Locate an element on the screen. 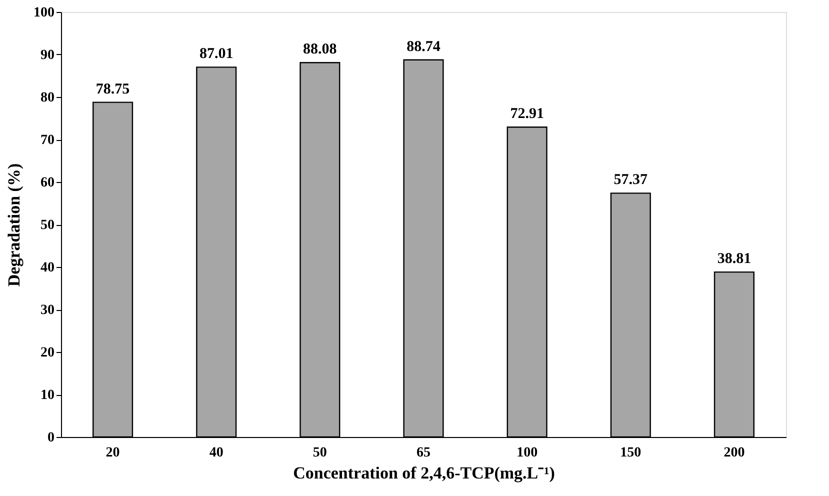 The height and width of the screenshot is (496, 829). y-tick-label: 90 is located at coordinates (47, 55).